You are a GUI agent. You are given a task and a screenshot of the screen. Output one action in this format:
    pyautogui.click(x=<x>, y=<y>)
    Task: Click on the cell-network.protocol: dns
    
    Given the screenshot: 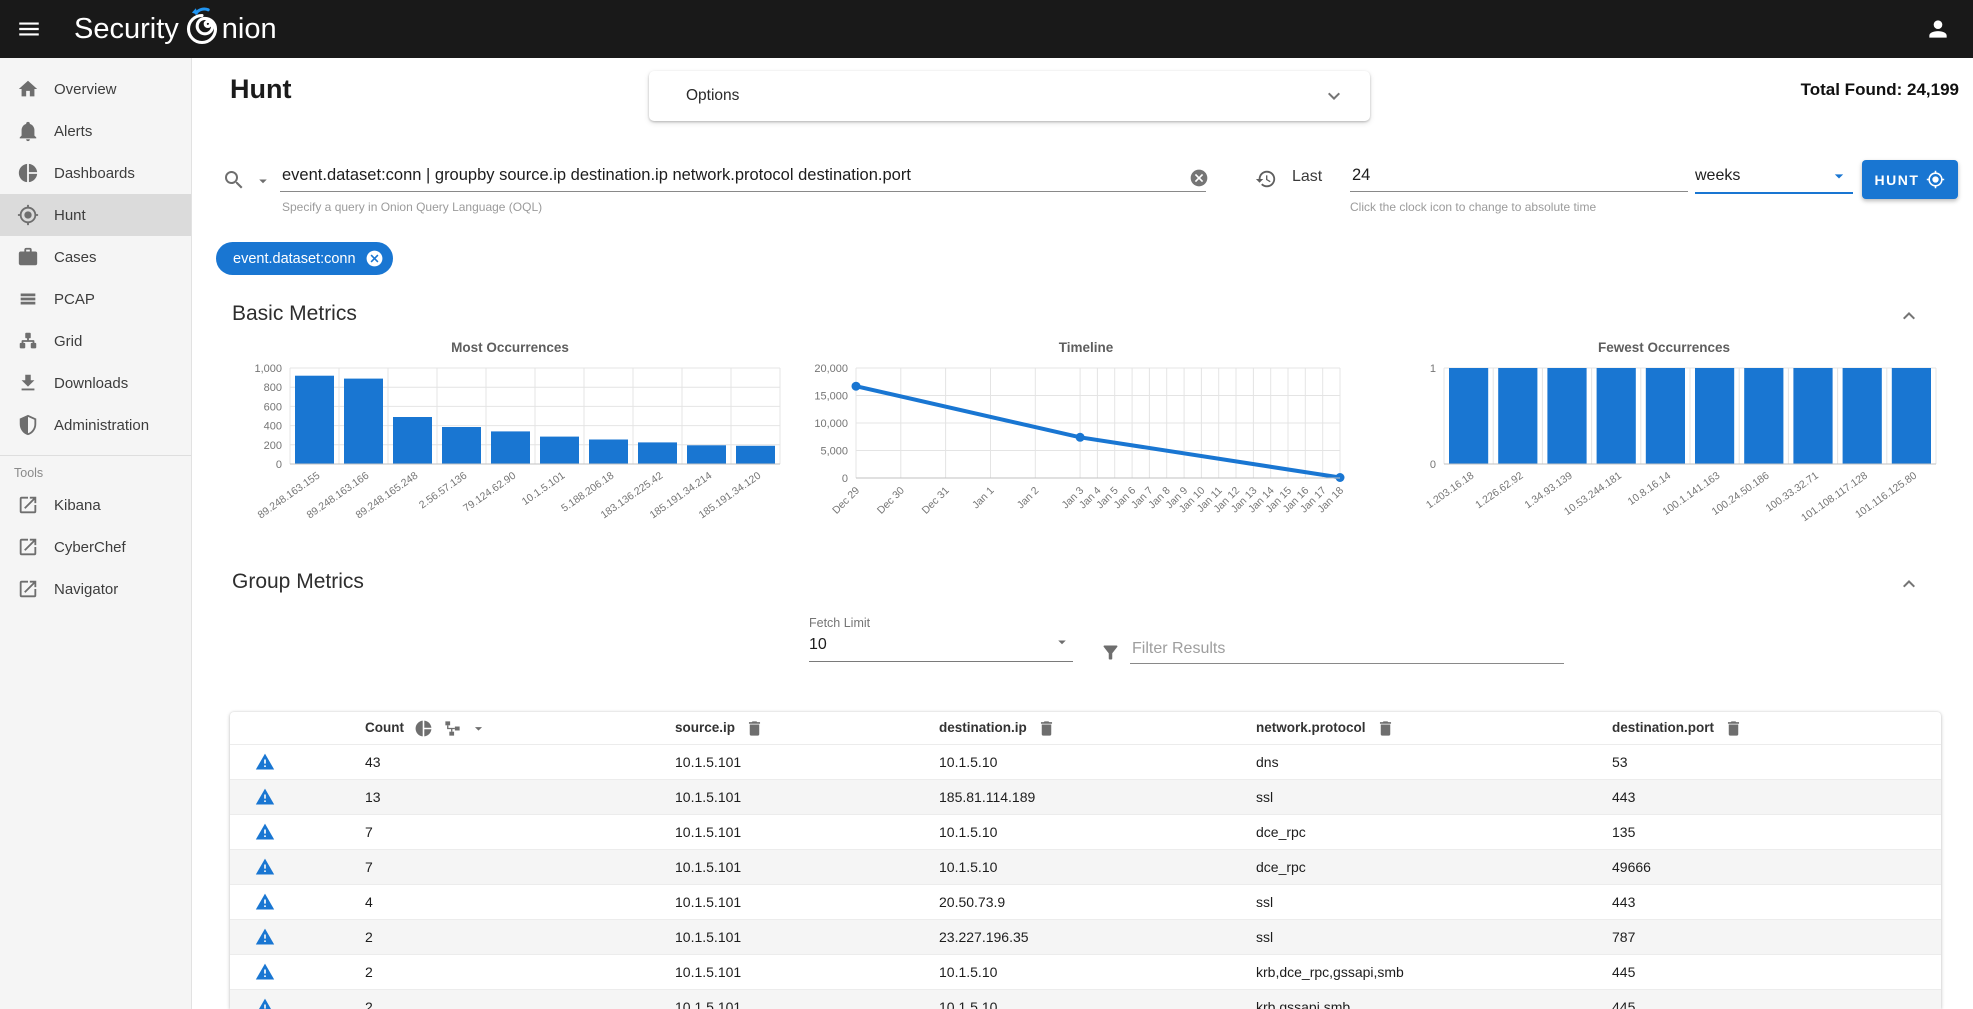 What is the action you would take?
    pyautogui.click(x=1267, y=762)
    